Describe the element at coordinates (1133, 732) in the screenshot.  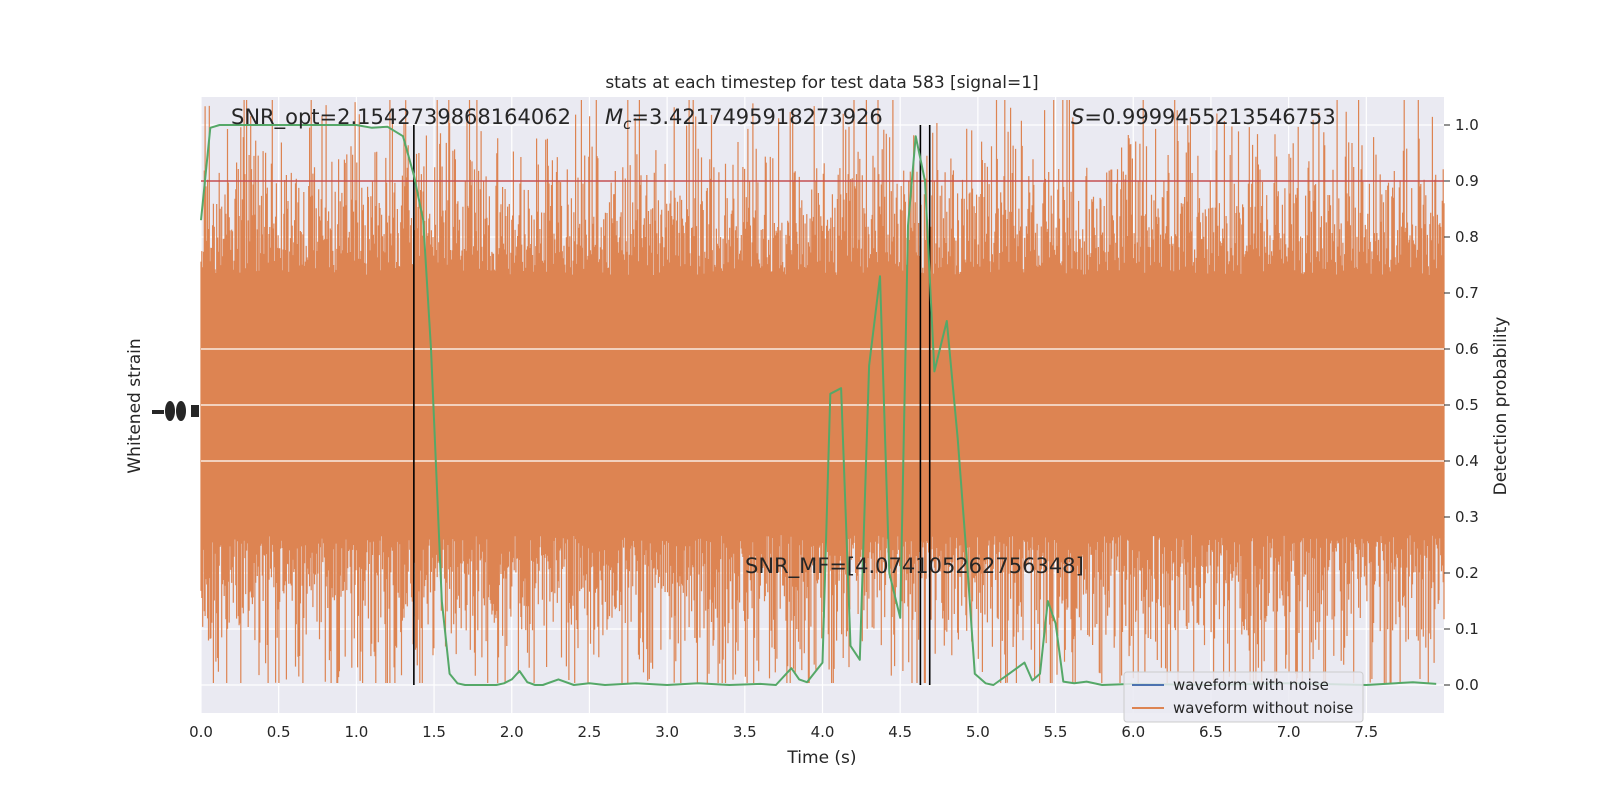
I see `x-tick-label: 6.0` at that location.